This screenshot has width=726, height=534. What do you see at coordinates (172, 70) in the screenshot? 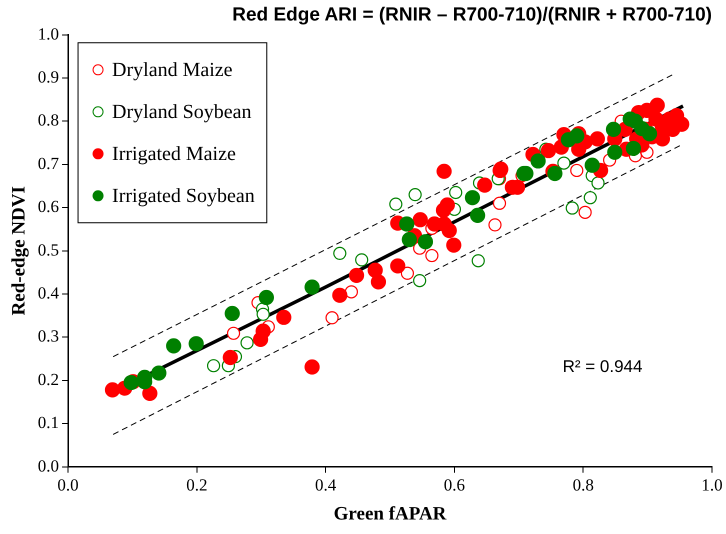
I see `legend-label: Dryland Maize` at bounding box center [172, 70].